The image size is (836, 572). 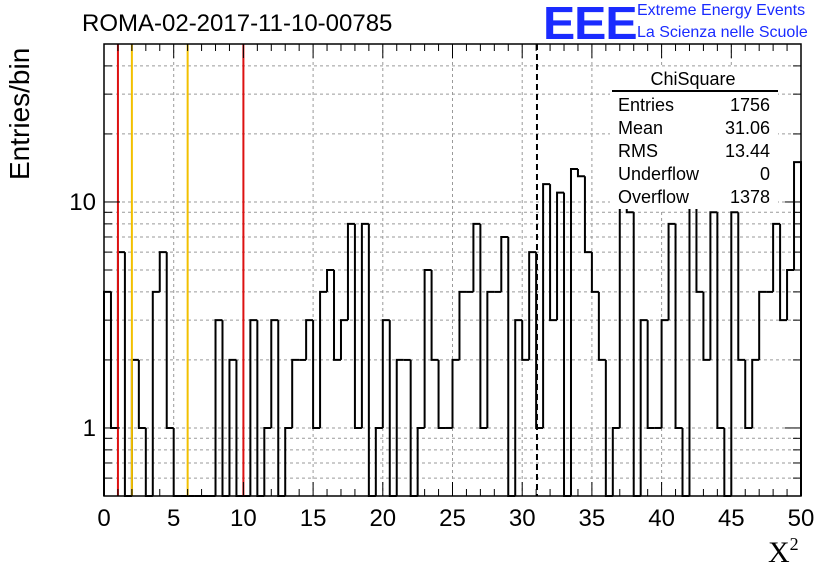 What do you see at coordinates (694, 197) in the screenshot?
I see `stats-row-overflow: Overflow 1378` at bounding box center [694, 197].